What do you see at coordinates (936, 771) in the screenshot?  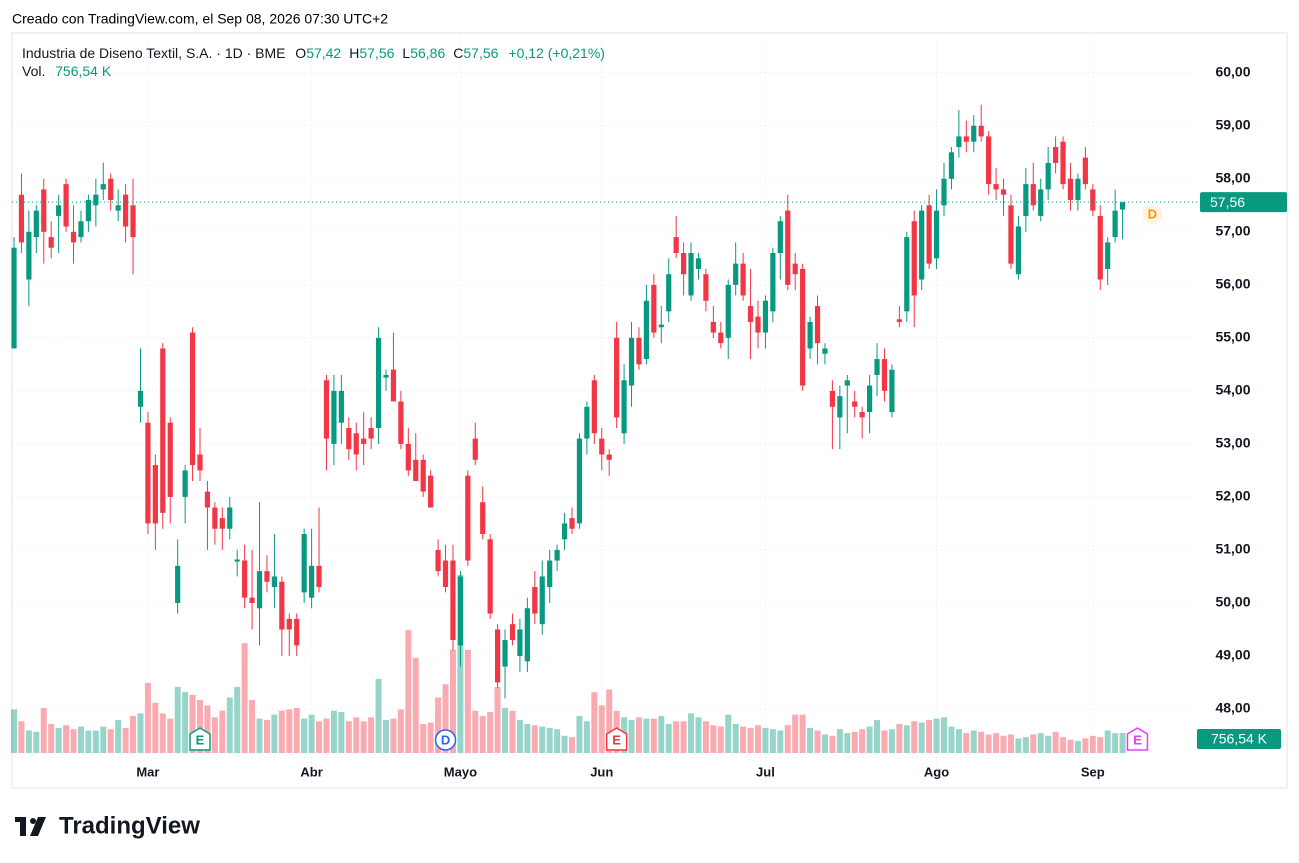 I see `x-tick-label: Ago` at bounding box center [936, 771].